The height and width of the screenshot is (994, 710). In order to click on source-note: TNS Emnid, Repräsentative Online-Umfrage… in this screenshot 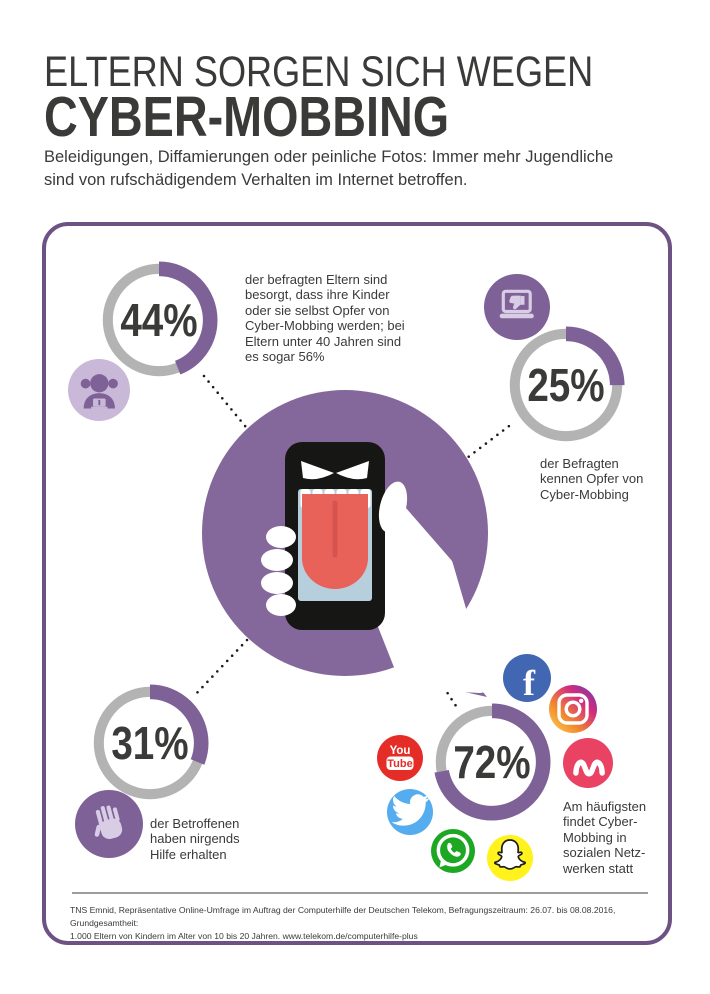, I will do `click(343, 923)`.